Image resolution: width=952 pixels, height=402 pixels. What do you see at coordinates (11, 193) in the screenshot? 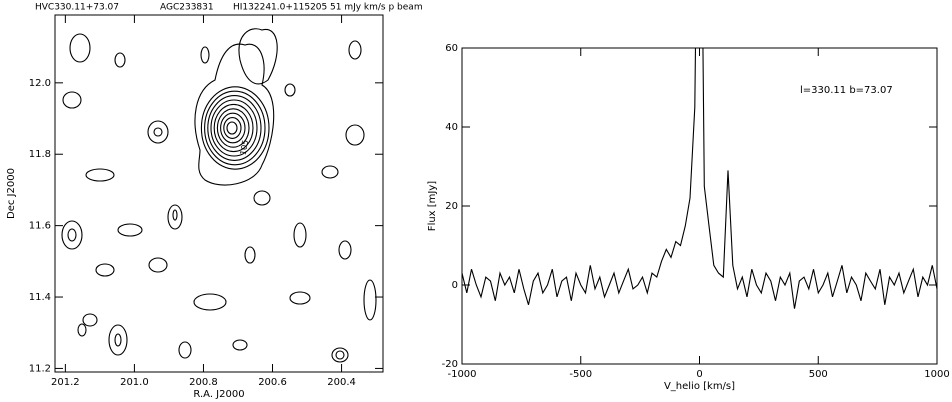
I see `y-axis-label: Dec J2000` at bounding box center [11, 193].